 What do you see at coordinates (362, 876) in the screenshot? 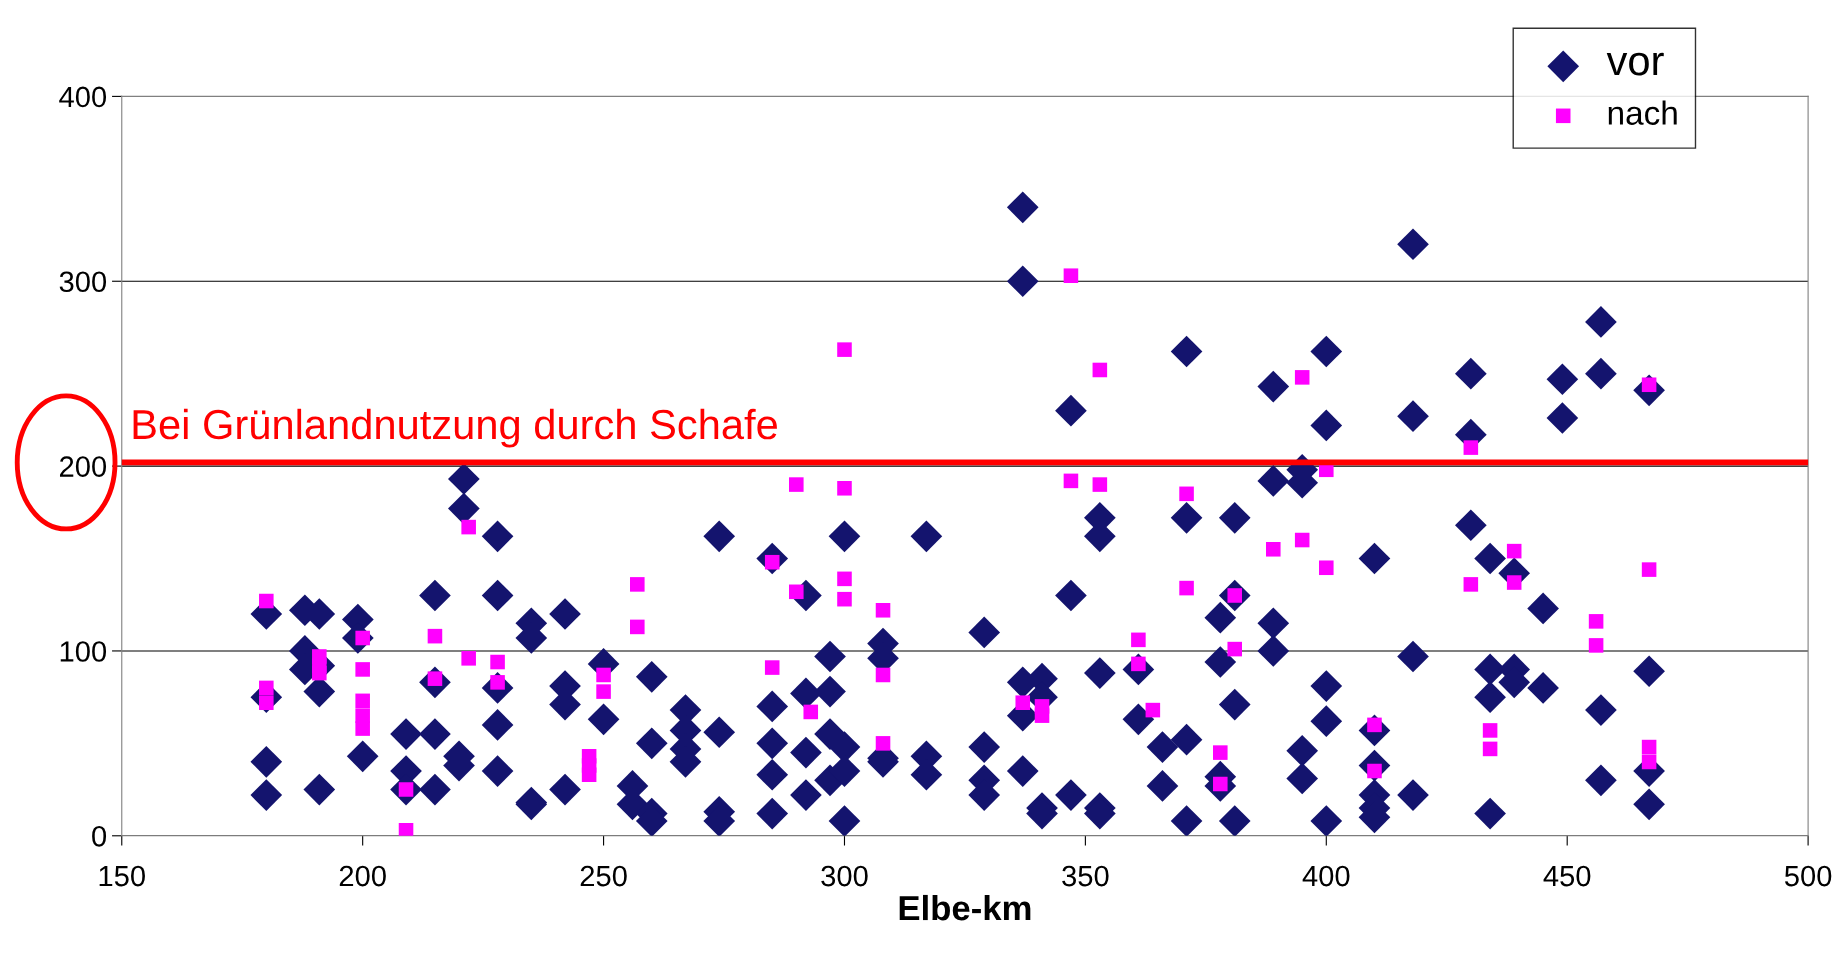
I see `x-tick-label: 200` at bounding box center [362, 876].